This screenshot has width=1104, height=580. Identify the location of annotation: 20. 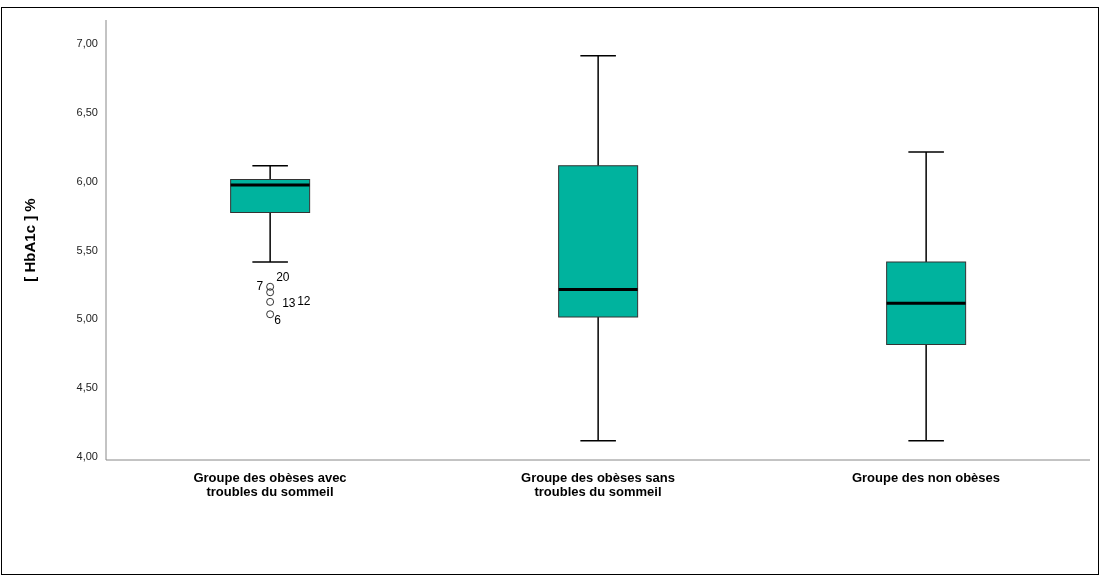
(283, 276).